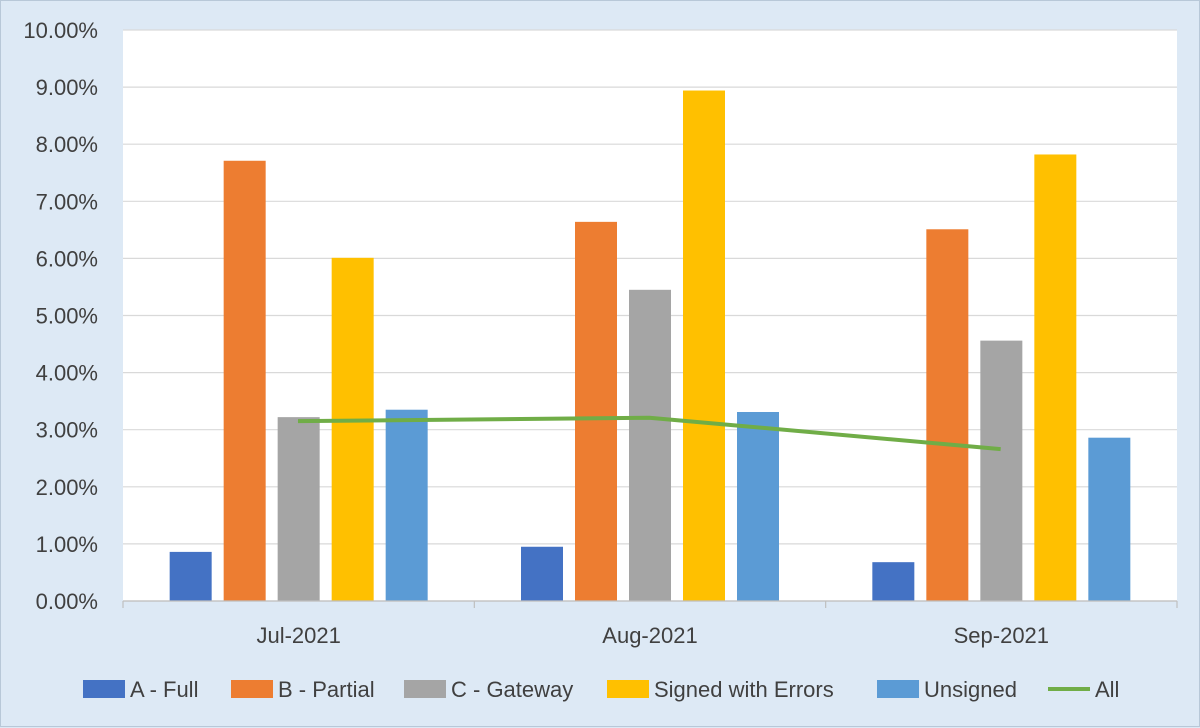 Image resolution: width=1200 pixels, height=728 pixels. Describe the element at coordinates (326, 689) in the screenshot. I see `legend-label-b-partial: B - Partial` at that location.